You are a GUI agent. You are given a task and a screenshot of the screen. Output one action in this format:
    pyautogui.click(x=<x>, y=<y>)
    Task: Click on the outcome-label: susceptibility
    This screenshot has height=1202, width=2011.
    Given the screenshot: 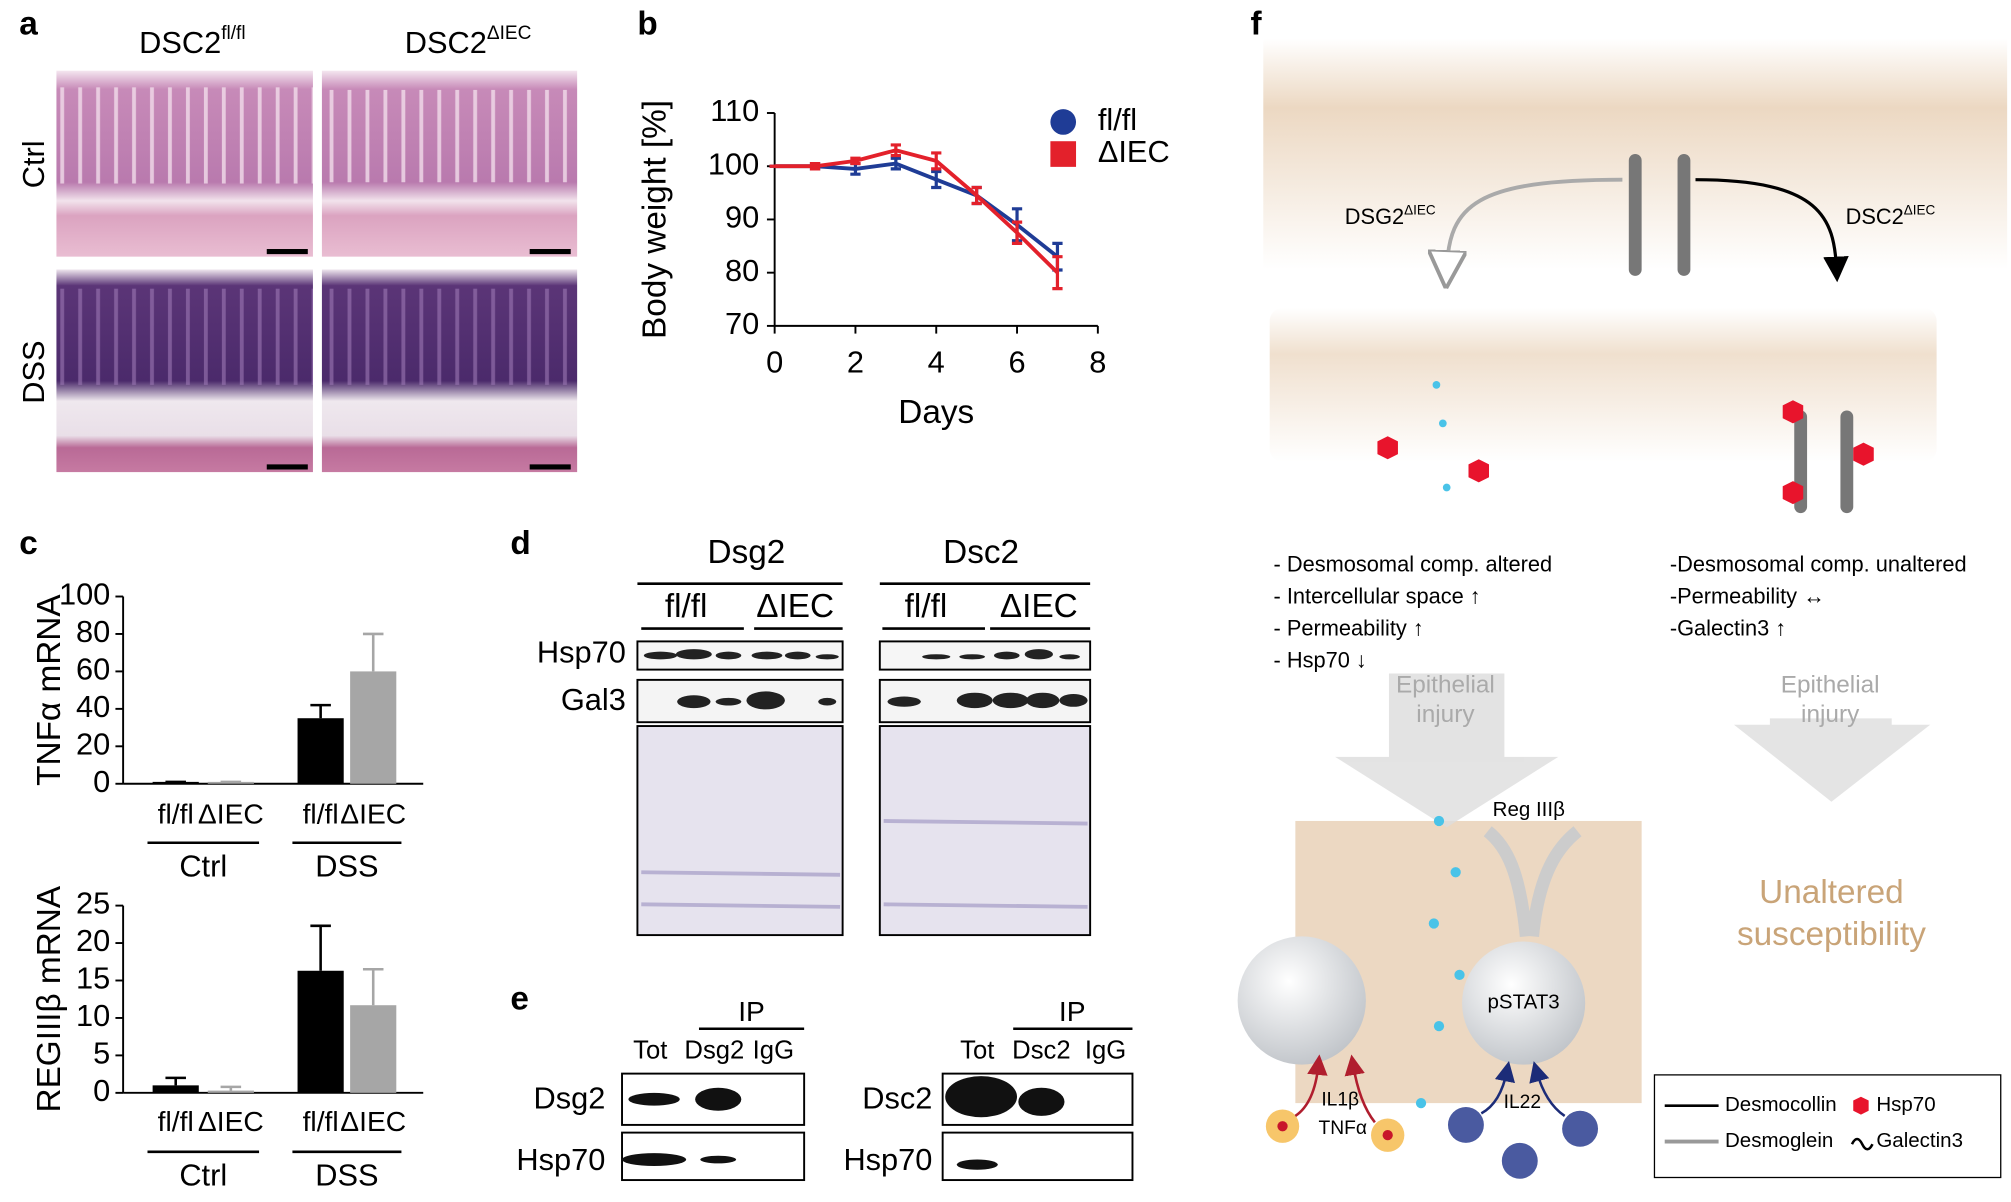 What is the action you would take?
    pyautogui.click(x=1831, y=934)
    